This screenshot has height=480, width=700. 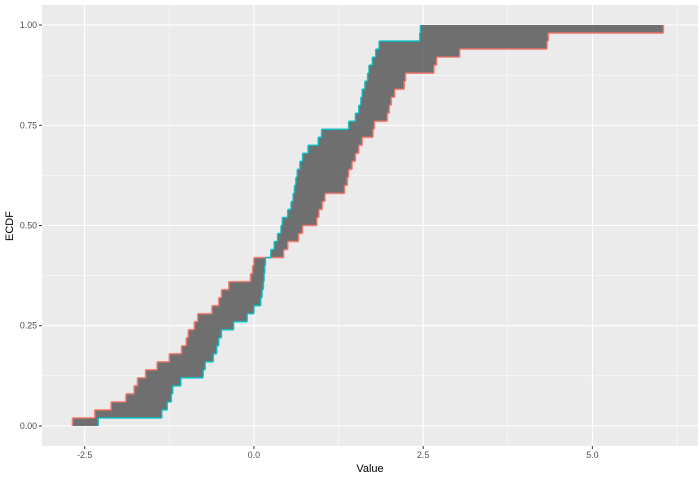 I want to click on y-tick-label: 1.00, so click(x=28, y=25).